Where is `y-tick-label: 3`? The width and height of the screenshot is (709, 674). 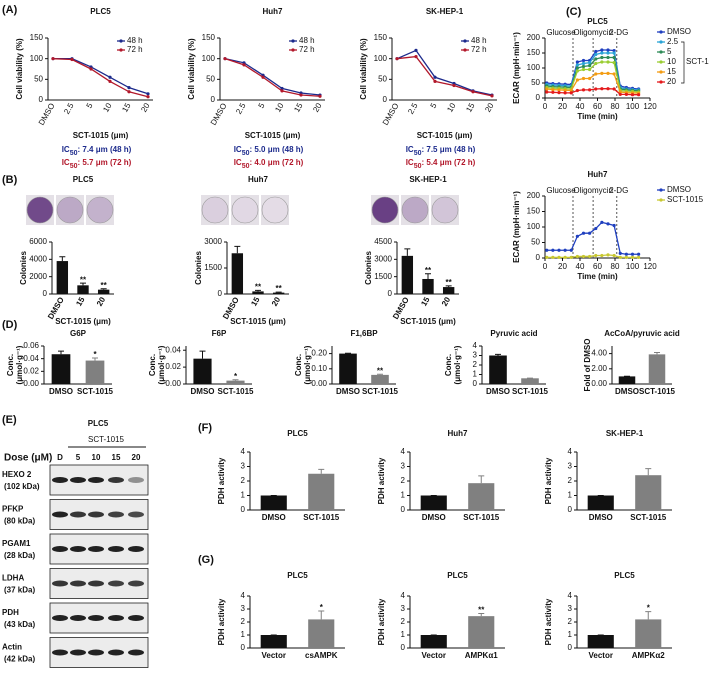
y-tick-label: 3 is located at coordinates (243, 466).